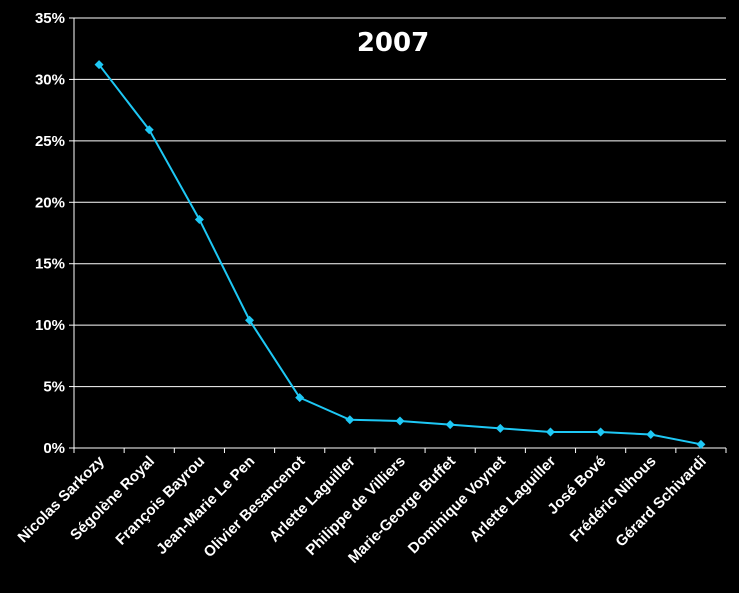 This screenshot has height=593, width=739. I want to click on y-tick-label: 5%, so click(54, 387).